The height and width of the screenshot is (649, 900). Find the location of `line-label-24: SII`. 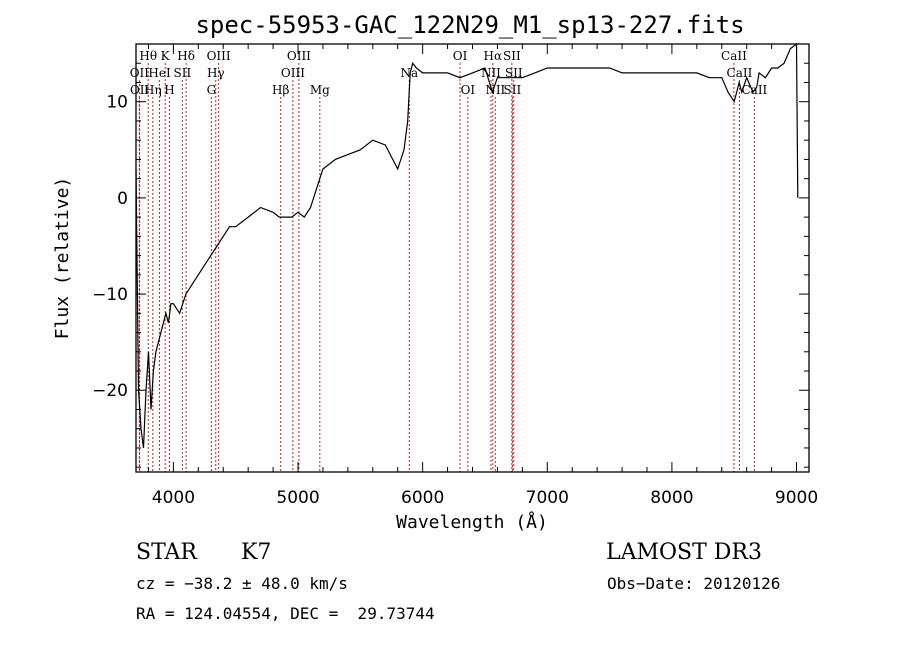

line-label-24: SII is located at coordinates (513, 90).